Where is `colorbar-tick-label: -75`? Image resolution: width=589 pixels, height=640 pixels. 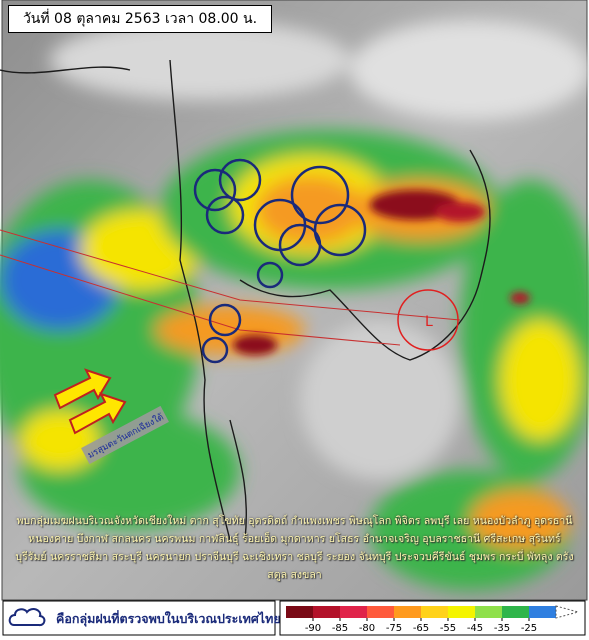 colorbar-tick-label: -75 is located at coordinates (394, 628).